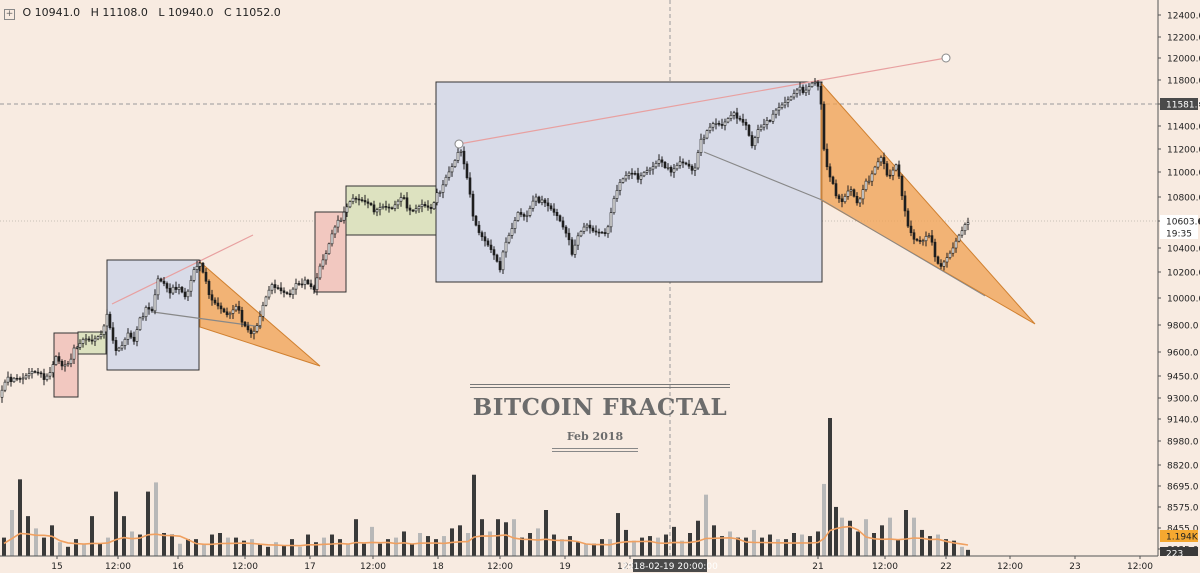  I want to click on volume-value-label: 1.194K, so click(1182, 538).